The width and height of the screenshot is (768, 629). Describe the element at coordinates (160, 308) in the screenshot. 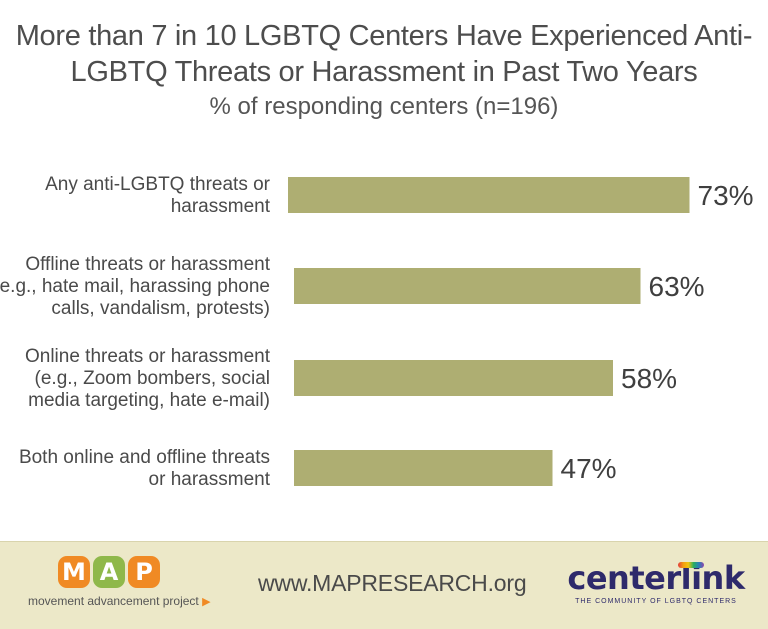

I see `category-label-2-line-3: calls, vandalism, protests)` at that location.